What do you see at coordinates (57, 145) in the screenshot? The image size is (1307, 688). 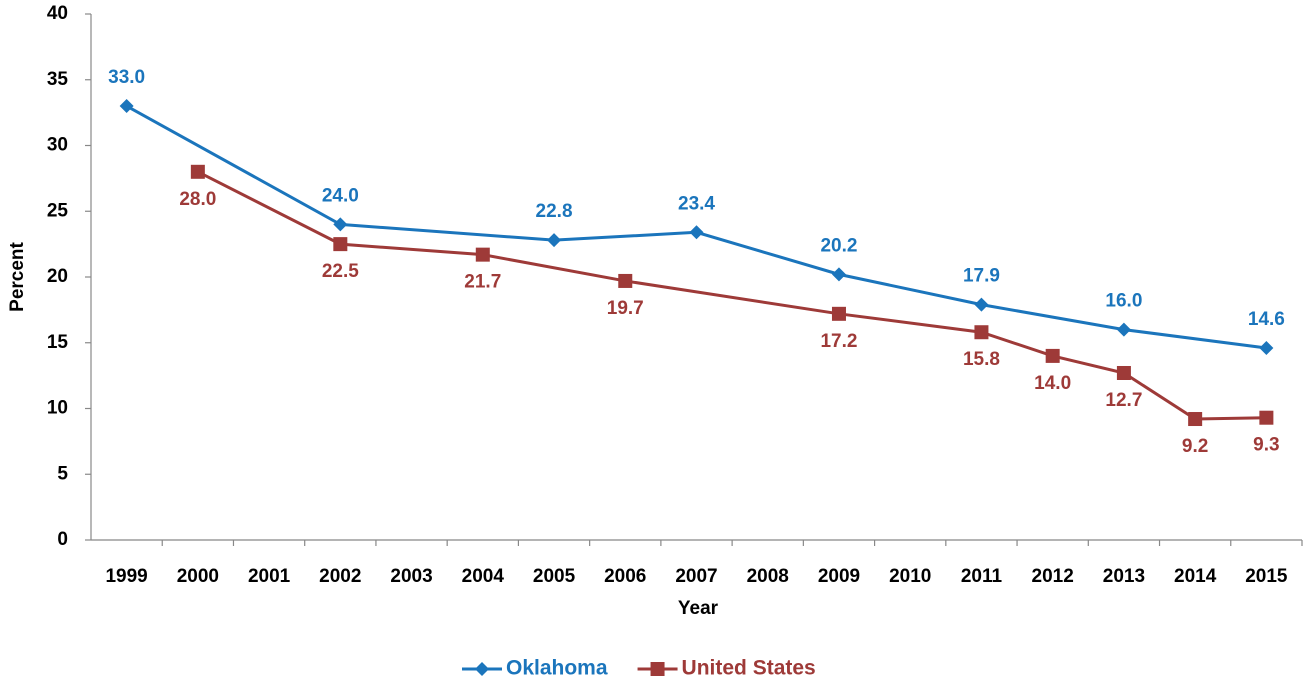 I see `y-tick-label: 30` at bounding box center [57, 145].